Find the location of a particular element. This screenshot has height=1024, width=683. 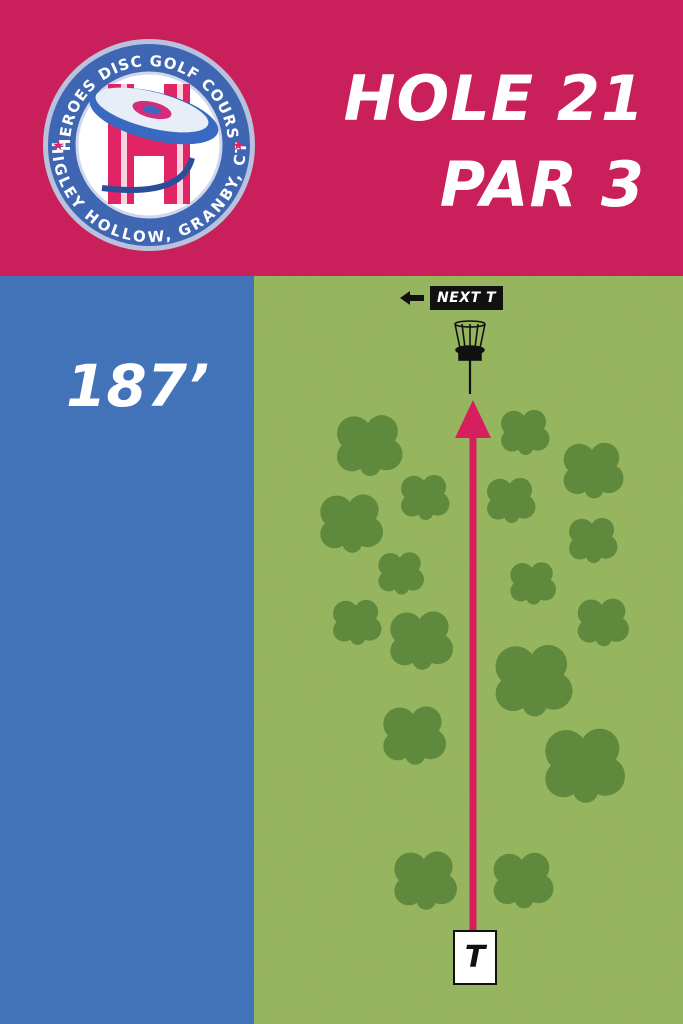

hole-title: HOLE 21 PAR 3 is located at coordinates (494, 142).